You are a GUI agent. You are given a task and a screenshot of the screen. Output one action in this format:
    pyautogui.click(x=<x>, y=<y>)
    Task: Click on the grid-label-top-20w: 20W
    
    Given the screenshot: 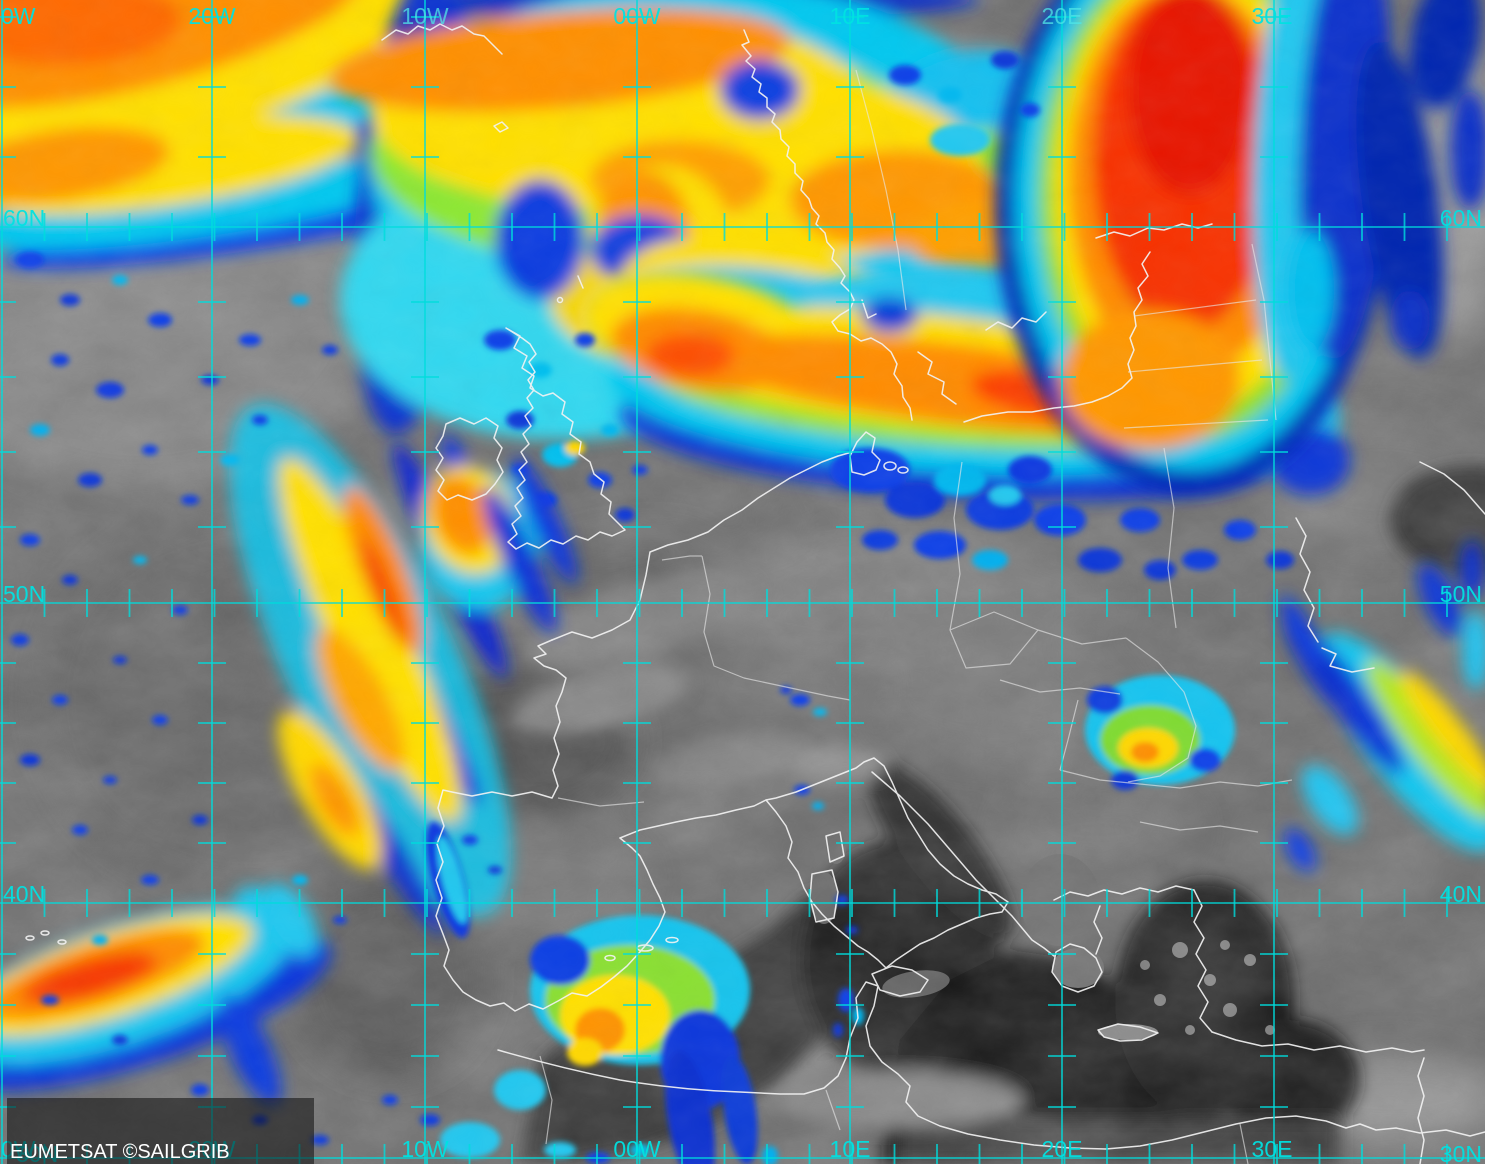 What is the action you would take?
    pyautogui.click(x=212, y=16)
    